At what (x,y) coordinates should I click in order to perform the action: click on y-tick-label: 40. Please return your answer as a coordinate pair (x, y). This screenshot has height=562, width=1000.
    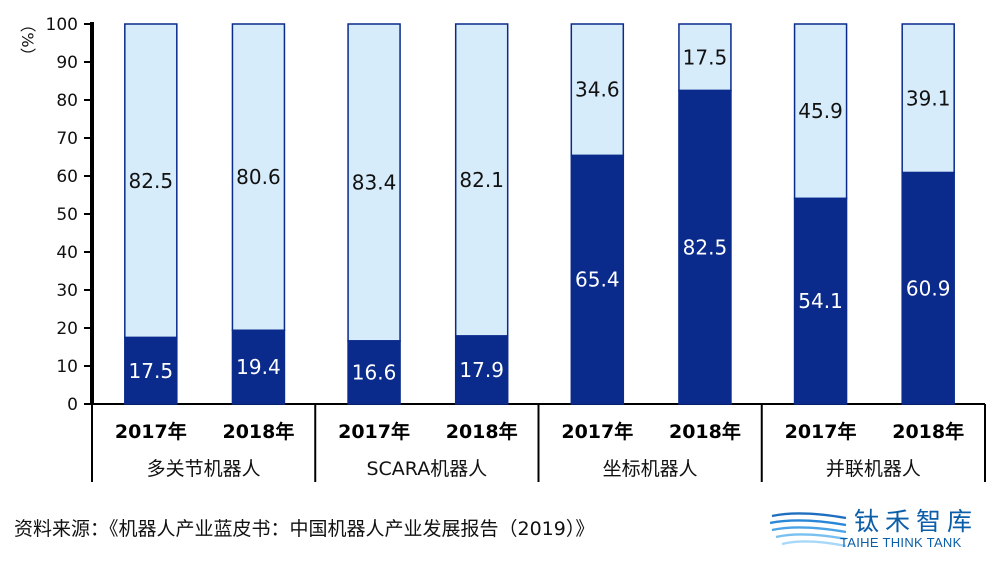
    Looking at the image, I should click on (67, 253).